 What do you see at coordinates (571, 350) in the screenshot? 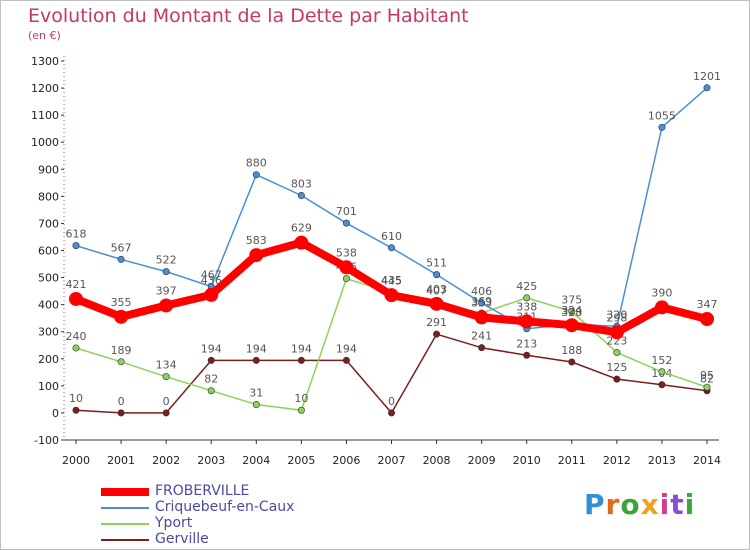
I see `data-label-gerville: 188` at bounding box center [571, 350].